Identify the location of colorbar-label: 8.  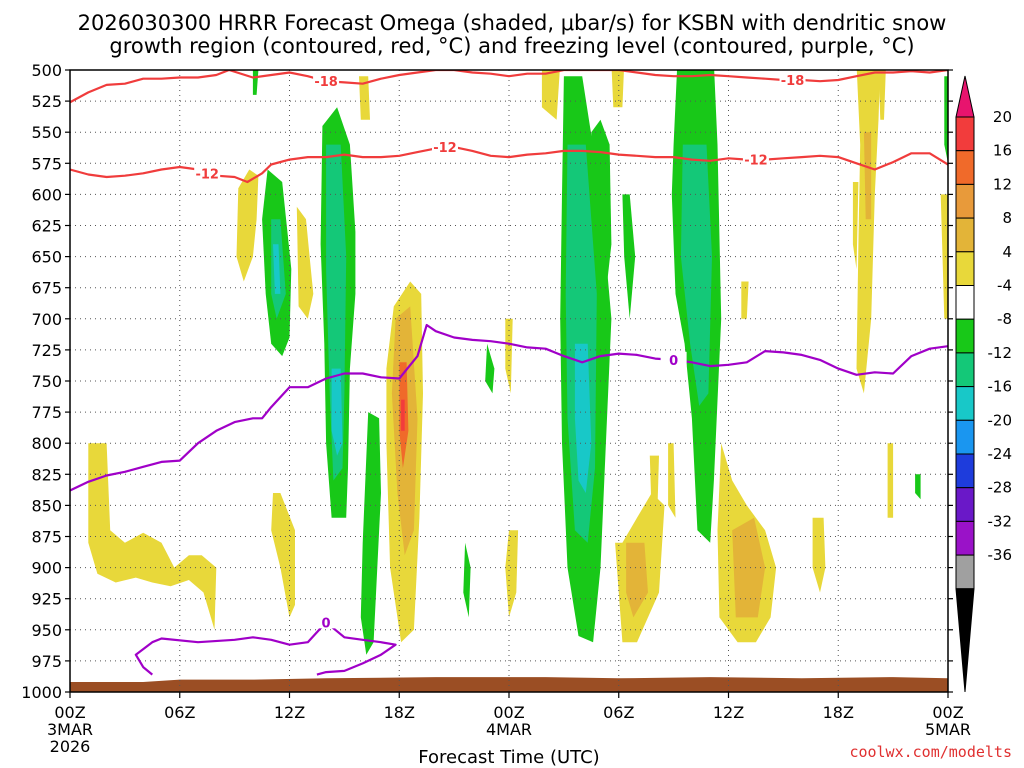
(1007, 218).